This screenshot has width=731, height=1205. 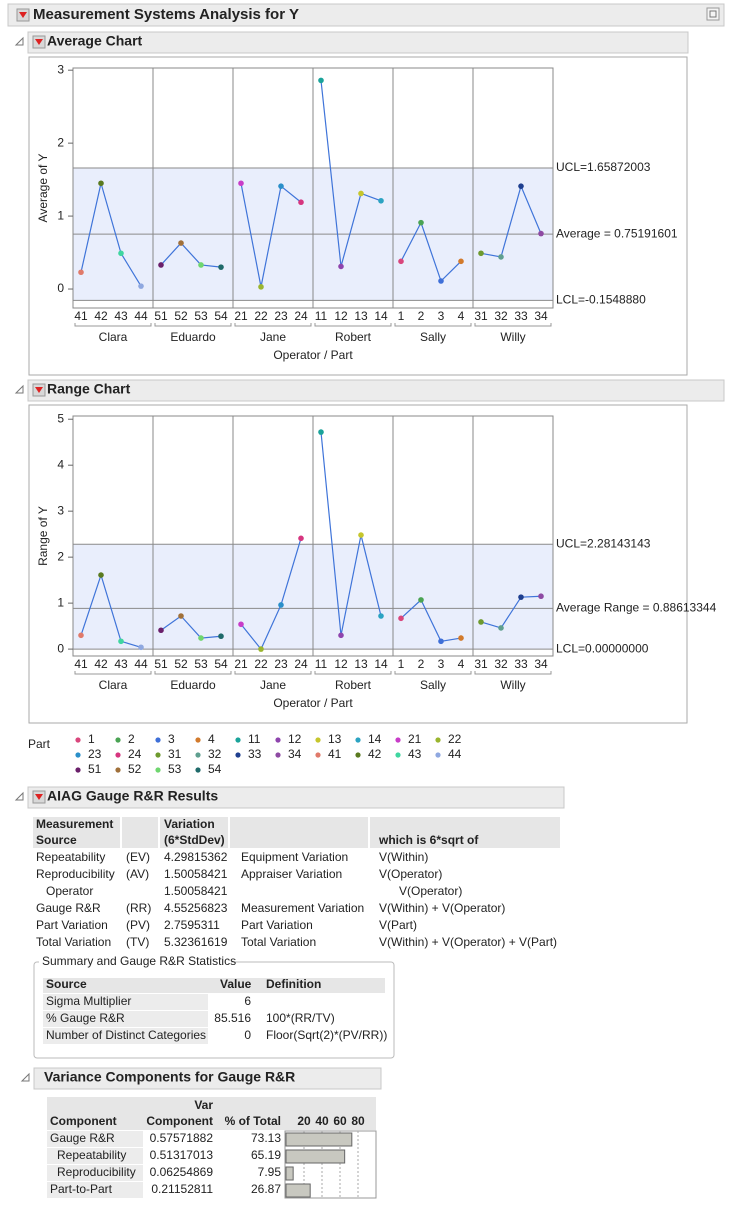 What do you see at coordinates (381, 664) in the screenshot?
I see `x-tick-label: 14` at bounding box center [381, 664].